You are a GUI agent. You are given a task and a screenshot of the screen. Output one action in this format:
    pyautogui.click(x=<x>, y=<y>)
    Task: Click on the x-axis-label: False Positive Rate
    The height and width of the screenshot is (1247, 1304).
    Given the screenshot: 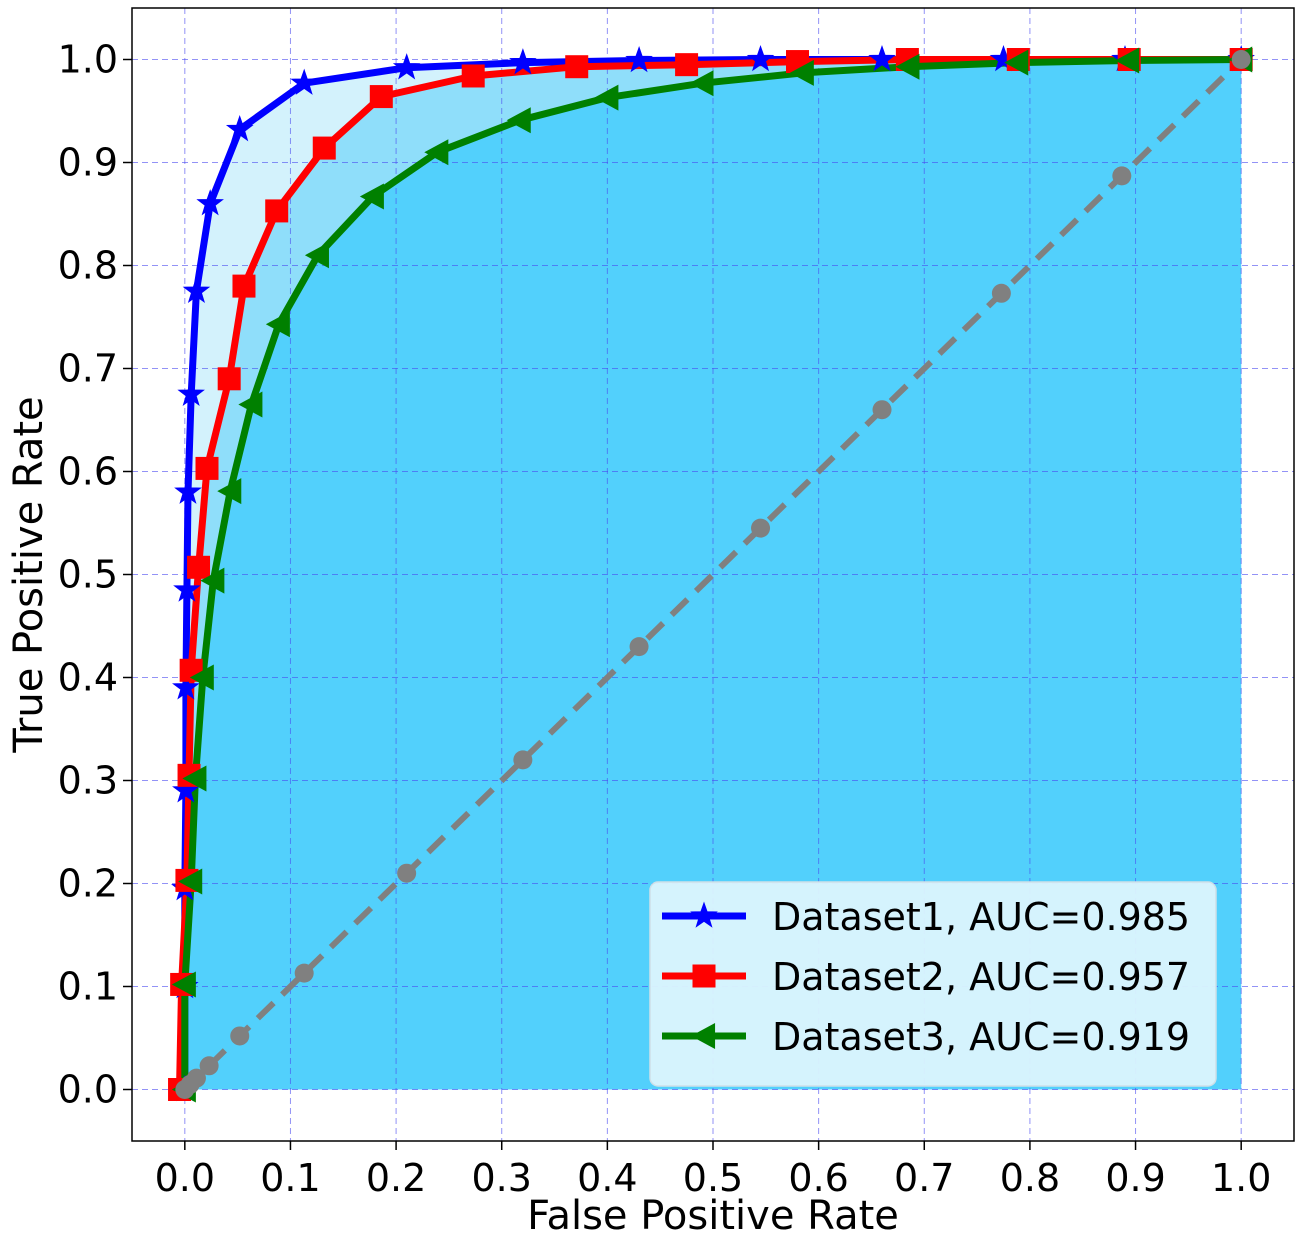 What is the action you would take?
    pyautogui.click(x=713, y=1216)
    